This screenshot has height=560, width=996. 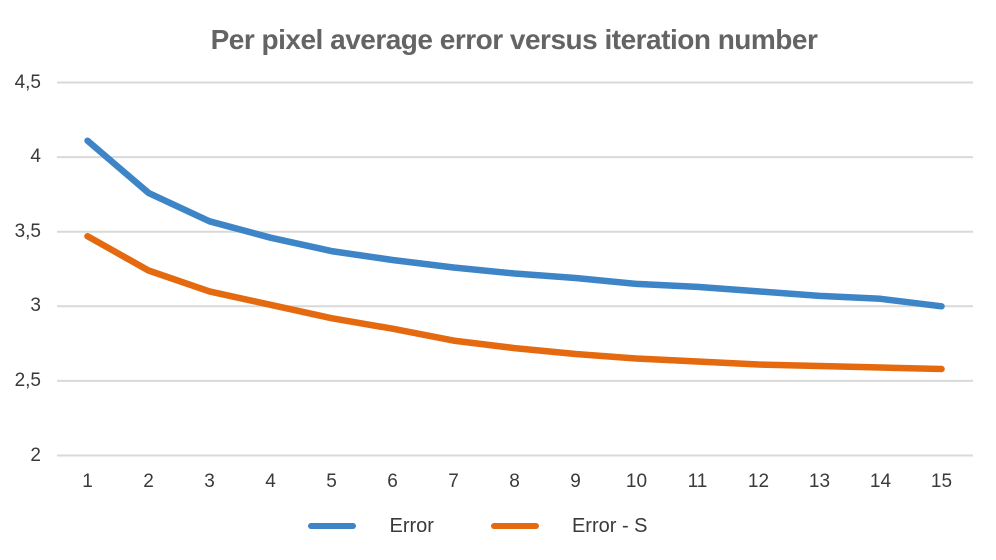 What do you see at coordinates (609, 526) in the screenshot?
I see `legend-label-error-s: Error - S` at bounding box center [609, 526].